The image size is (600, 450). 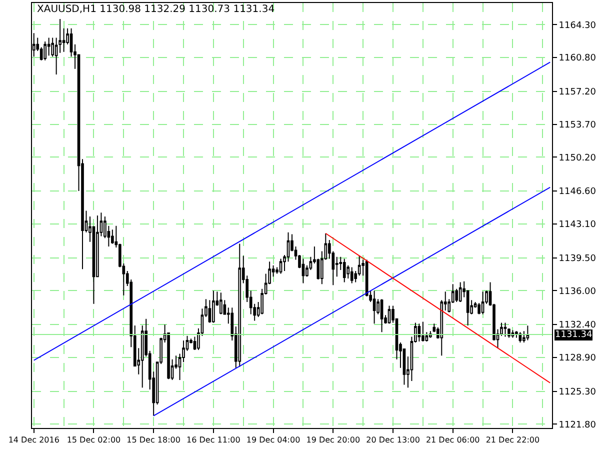 What do you see at coordinates (577, 392) in the screenshot?
I see `y-tick-label: 1125.30` at bounding box center [577, 392].